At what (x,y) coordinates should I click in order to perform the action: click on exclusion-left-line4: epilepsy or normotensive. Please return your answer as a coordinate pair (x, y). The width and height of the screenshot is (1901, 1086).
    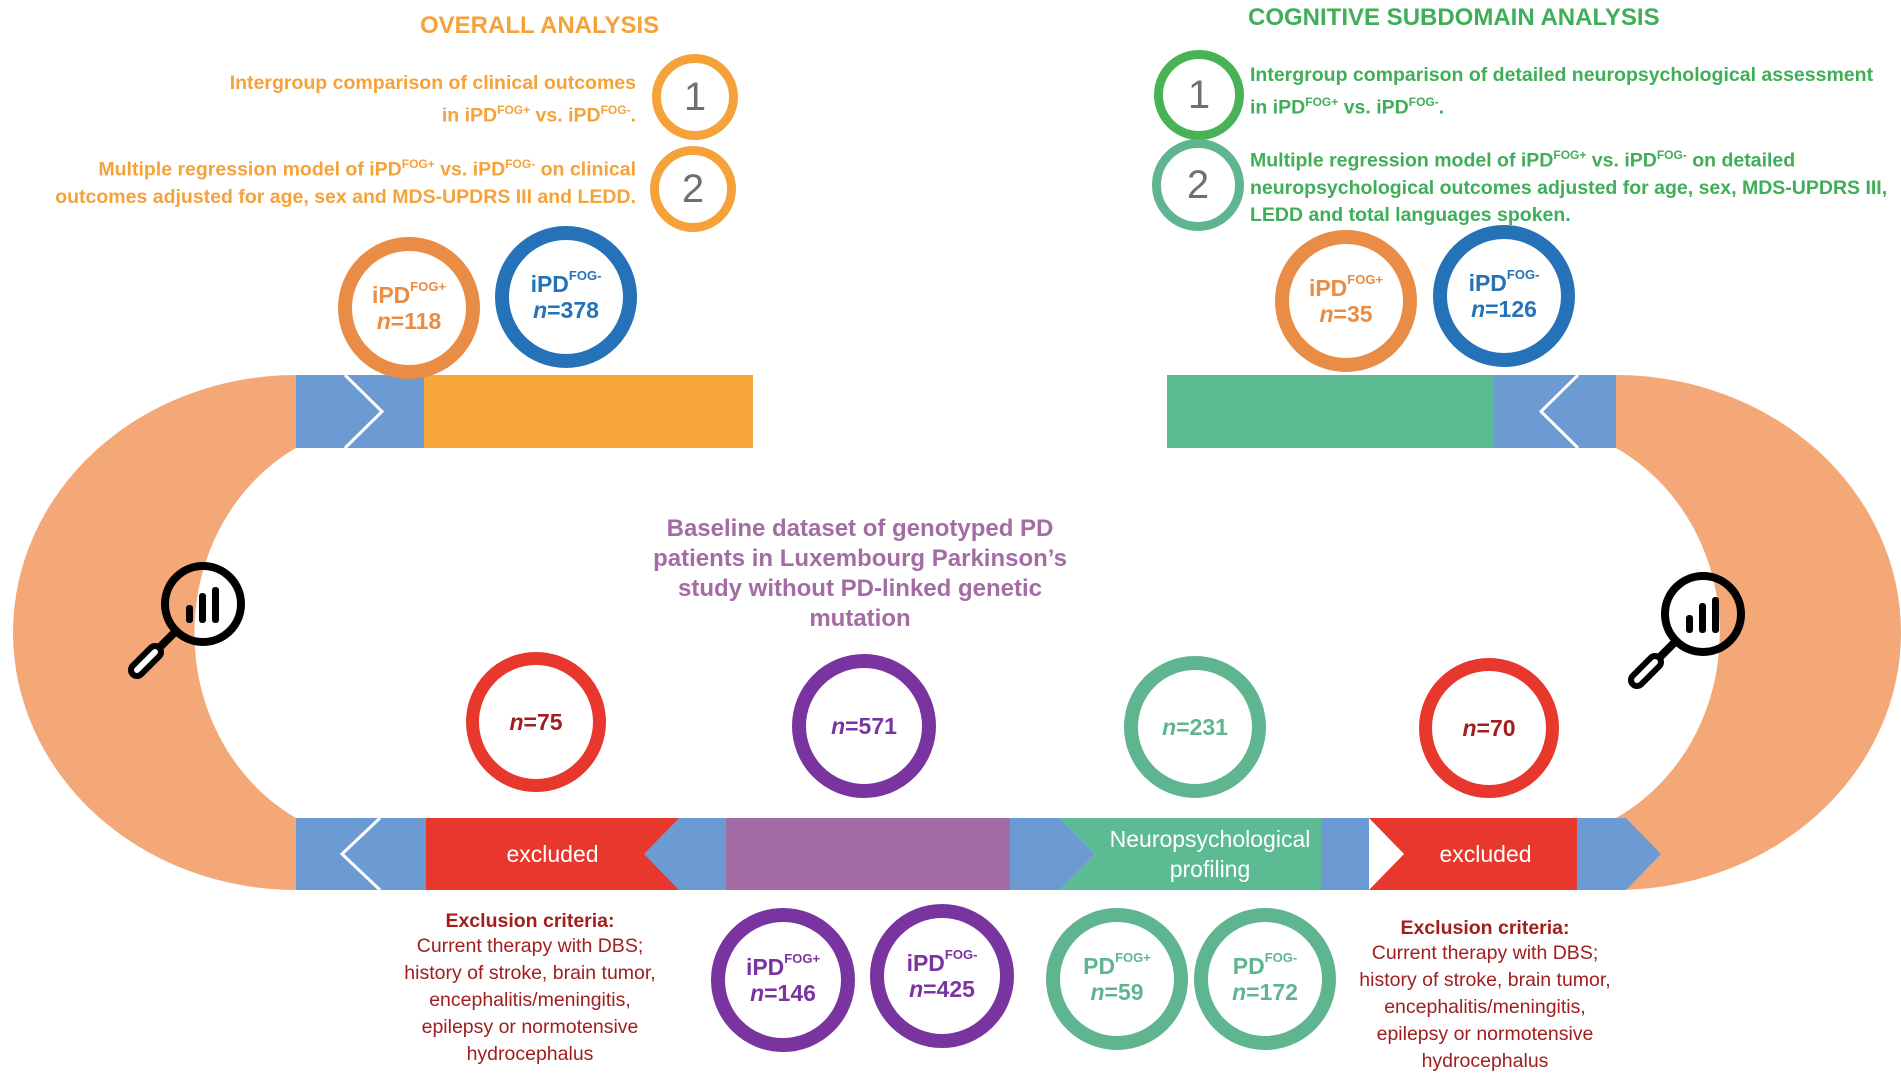
    Looking at the image, I should click on (530, 1027).